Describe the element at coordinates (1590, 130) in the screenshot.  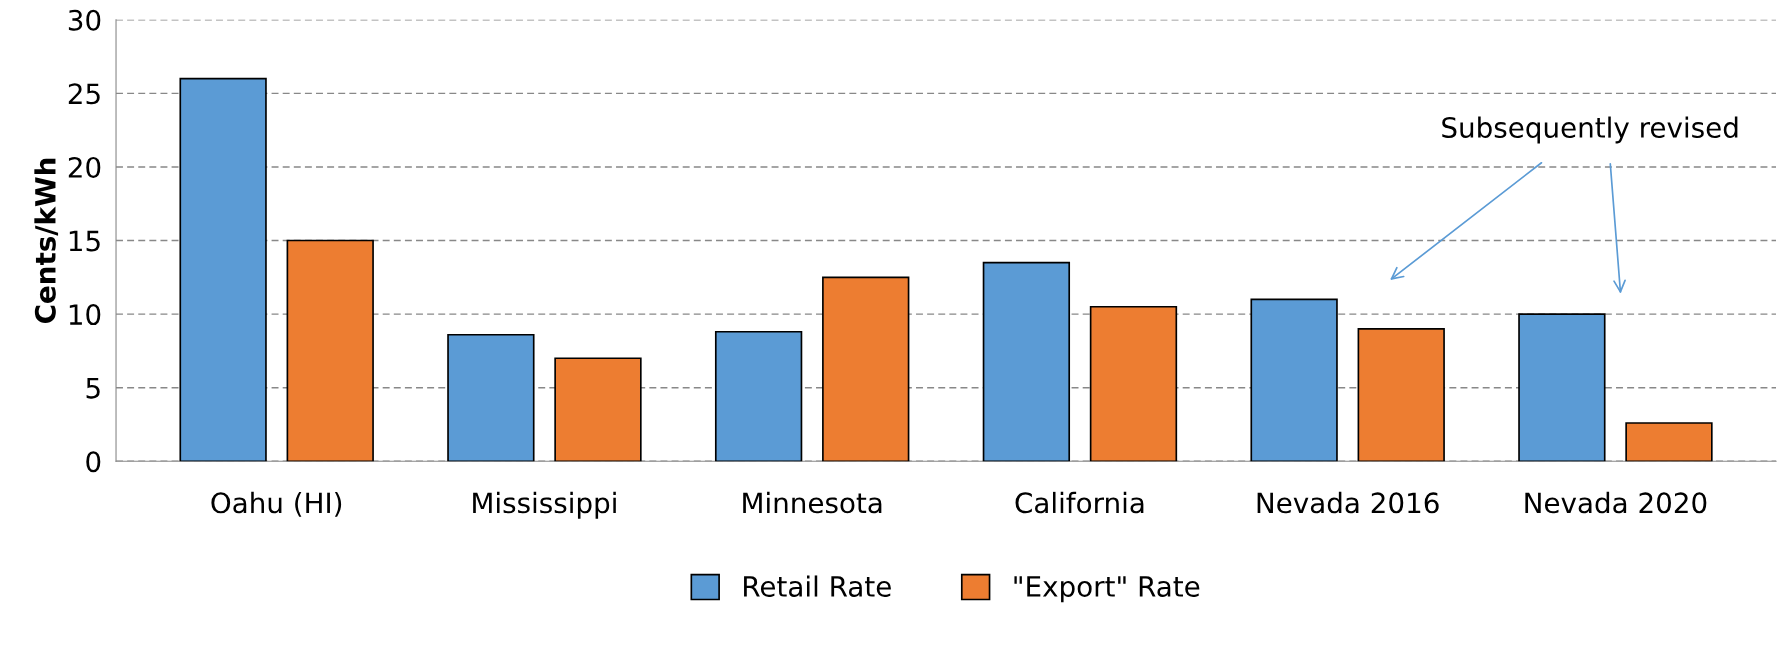
I see `annotation: Subsequently revised` at that location.